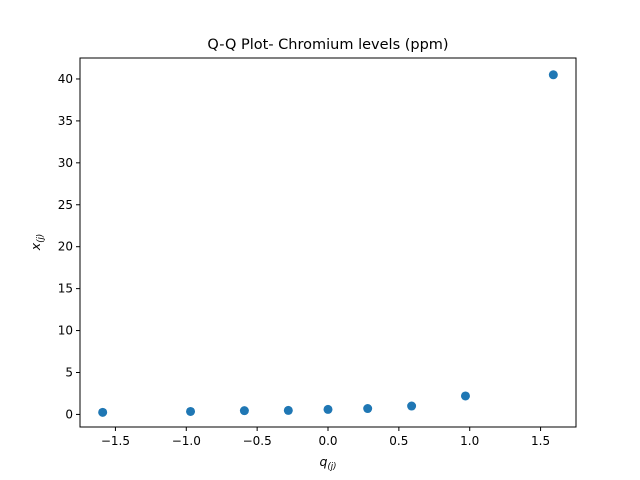 The height and width of the screenshot is (480, 640). Describe the element at coordinates (65, 121) in the screenshot. I see `y-tick-label: 35` at that location.